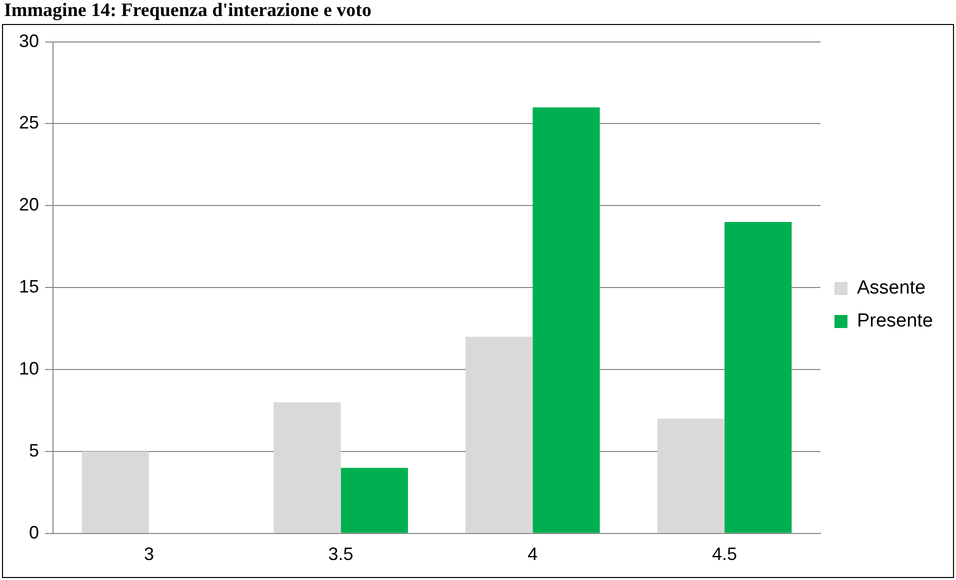  Describe the element at coordinates (29, 40) in the screenshot. I see `y-tick-label: 30` at that location.